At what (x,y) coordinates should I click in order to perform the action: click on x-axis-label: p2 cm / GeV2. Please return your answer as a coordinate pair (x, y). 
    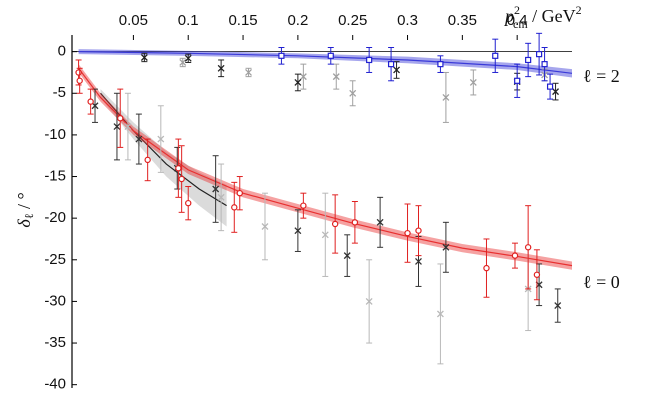
    Looking at the image, I should click on (542, 17).